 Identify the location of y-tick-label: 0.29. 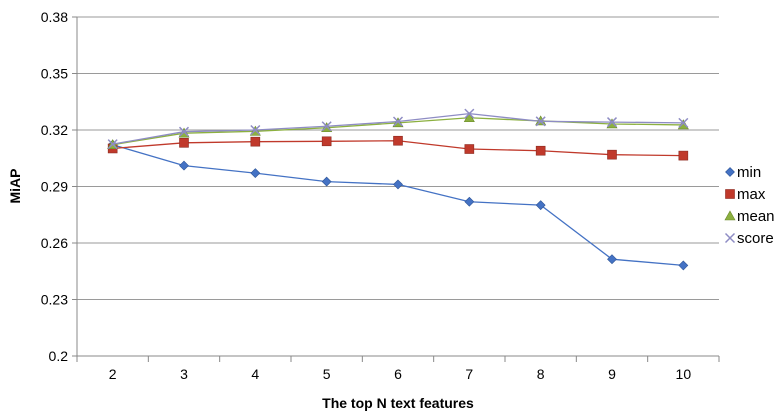
(54, 187).